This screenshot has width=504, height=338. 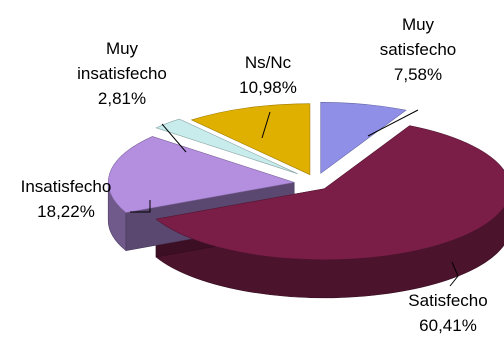 I want to click on label-muy-satisfecho: Muy satisfecho 7,58%, so click(x=418, y=49).